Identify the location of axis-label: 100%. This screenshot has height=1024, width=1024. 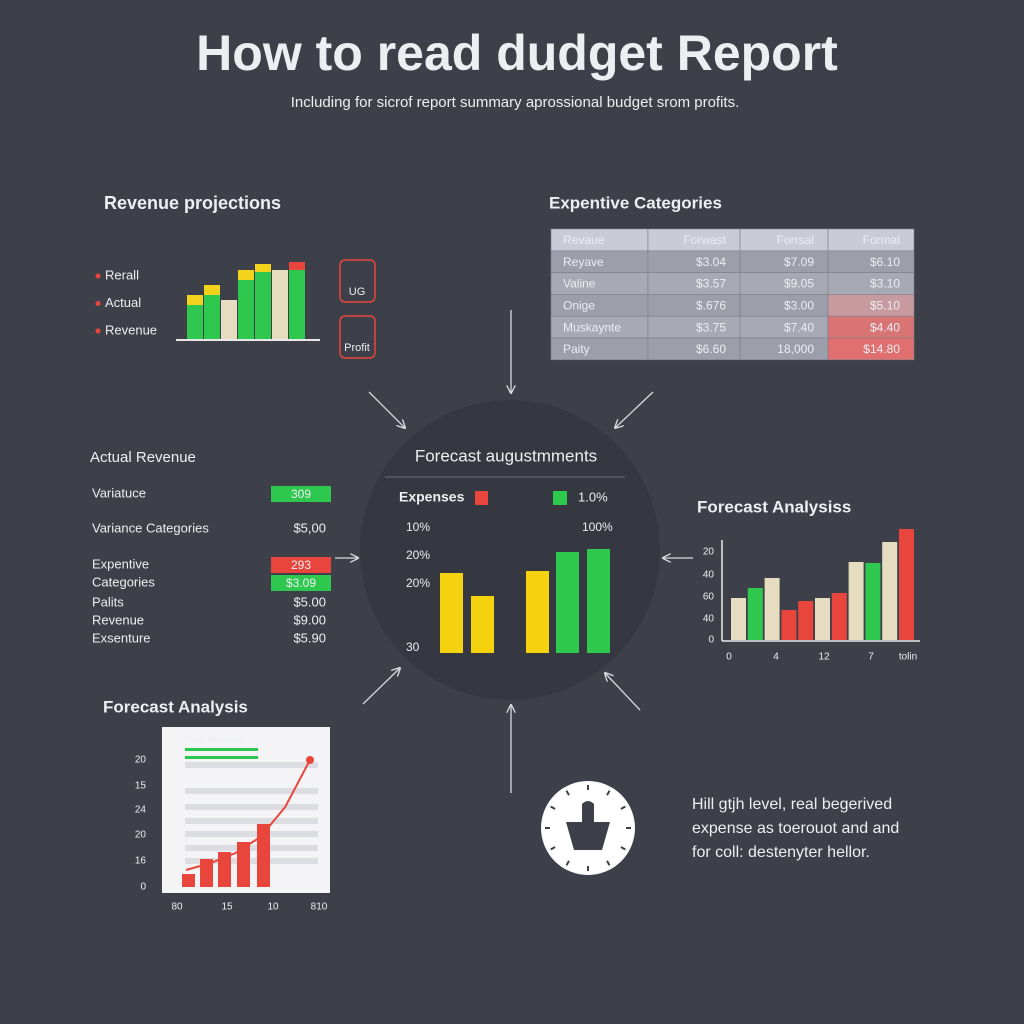
(597, 527).